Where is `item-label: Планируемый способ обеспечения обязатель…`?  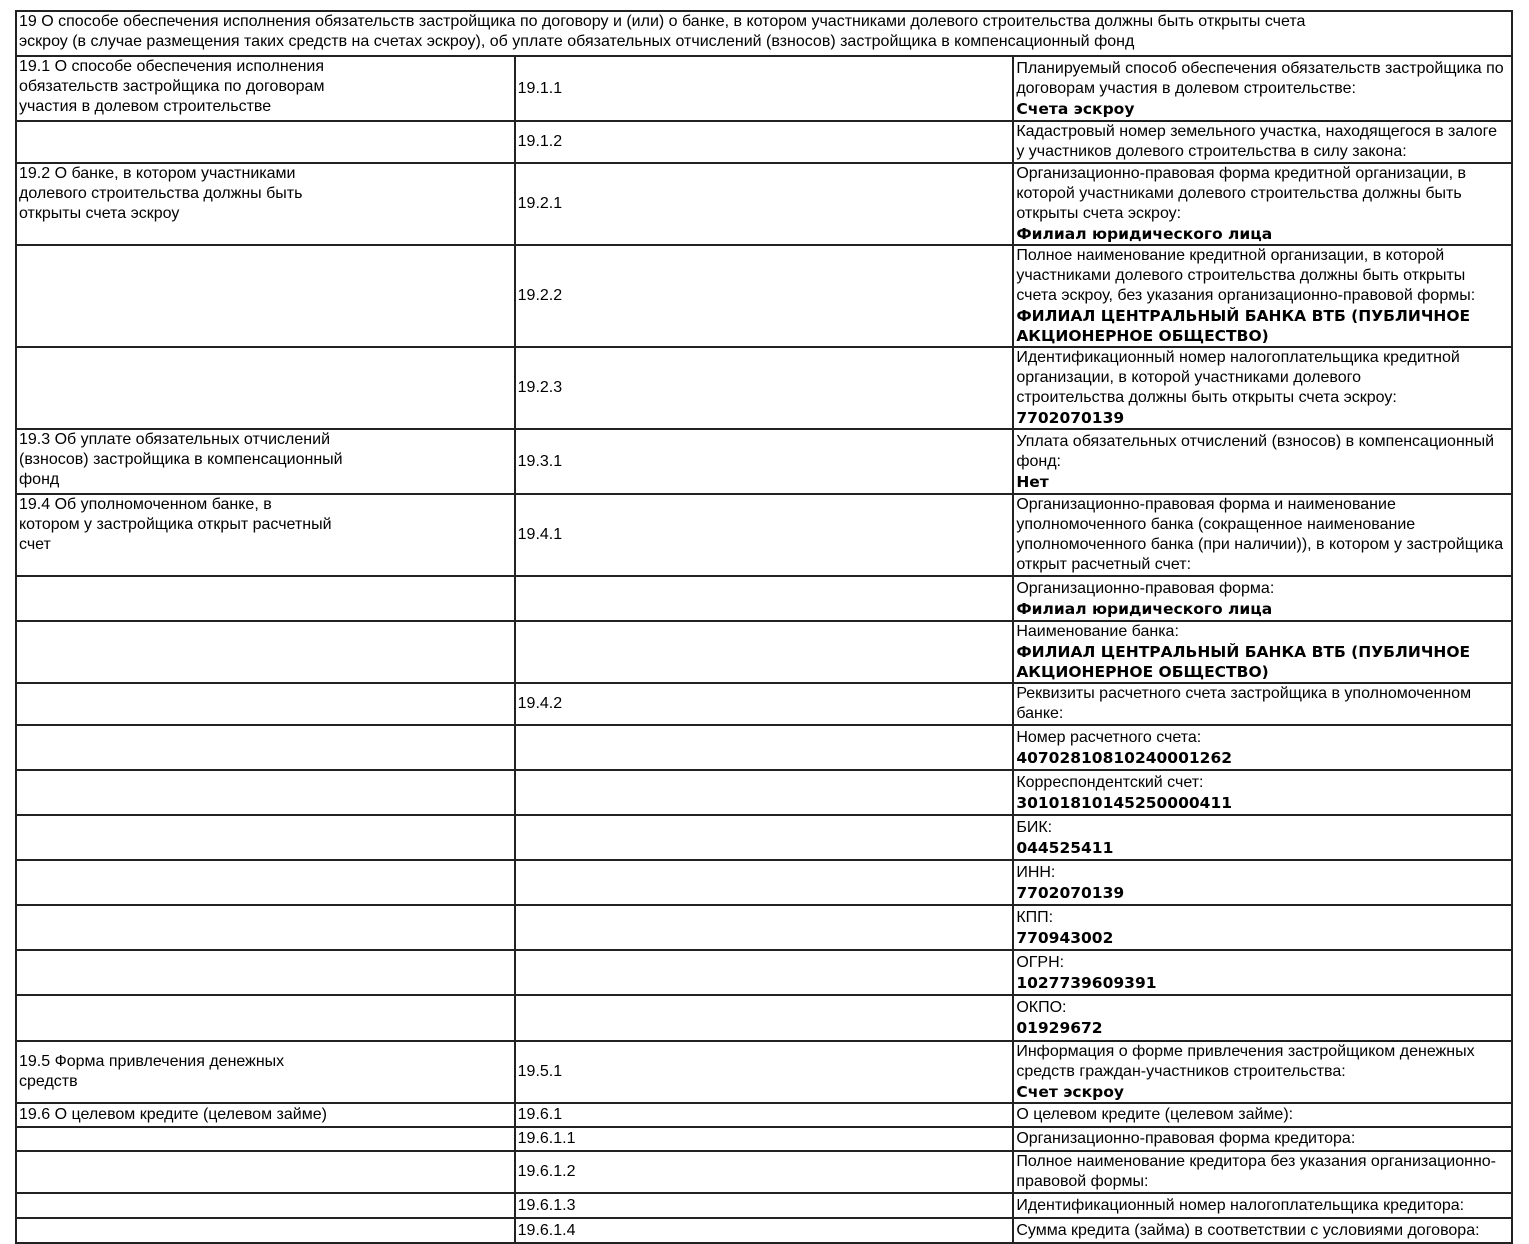 item-label: Планируемый способ обеспечения обязатель… is located at coordinates (1260, 78).